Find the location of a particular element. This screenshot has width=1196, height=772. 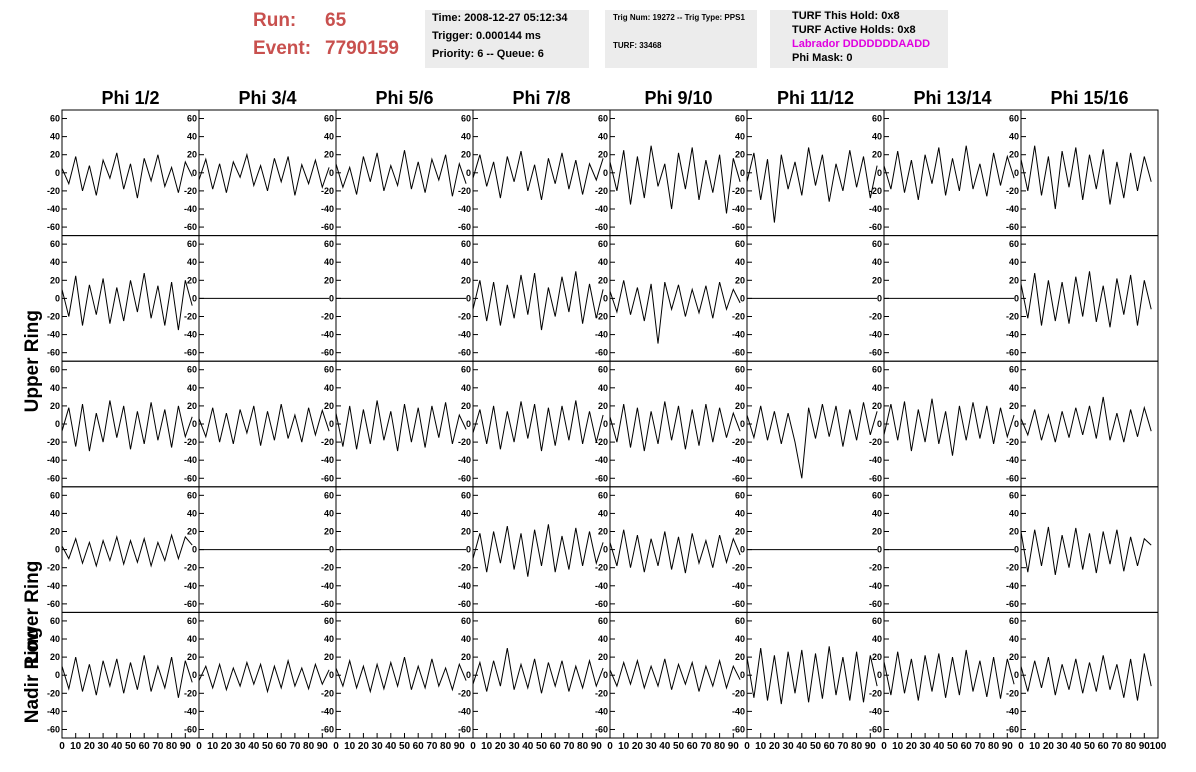

x-tick-label: 50 is located at coordinates (816, 746).